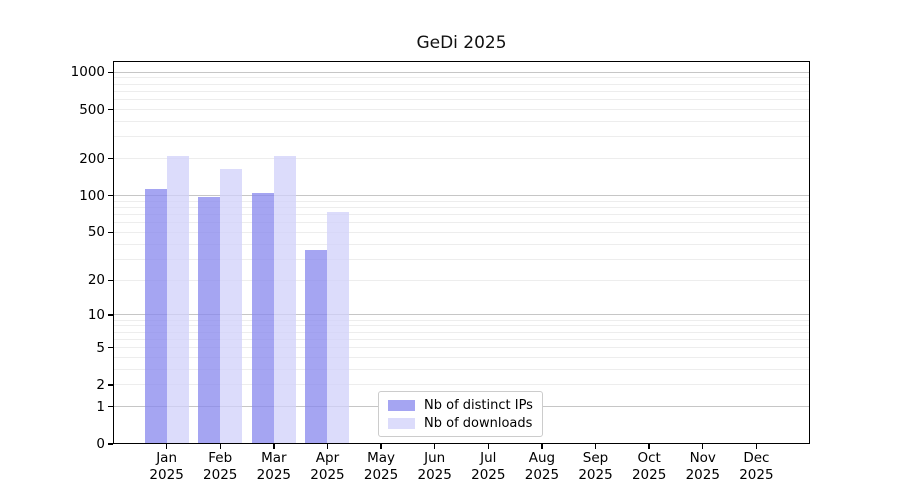 The height and width of the screenshot is (500, 900). Describe the element at coordinates (167, 458) in the screenshot. I see `month-label: Jan` at that location.